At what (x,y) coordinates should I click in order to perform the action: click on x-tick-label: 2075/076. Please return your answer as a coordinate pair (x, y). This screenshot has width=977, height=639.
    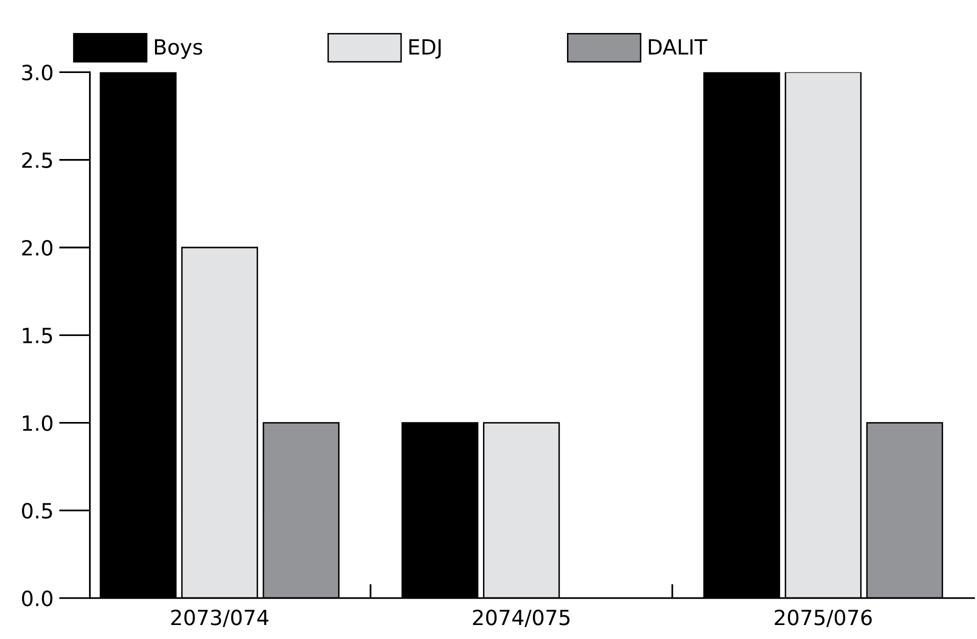
    Looking at the image, I should click on (823, 618).